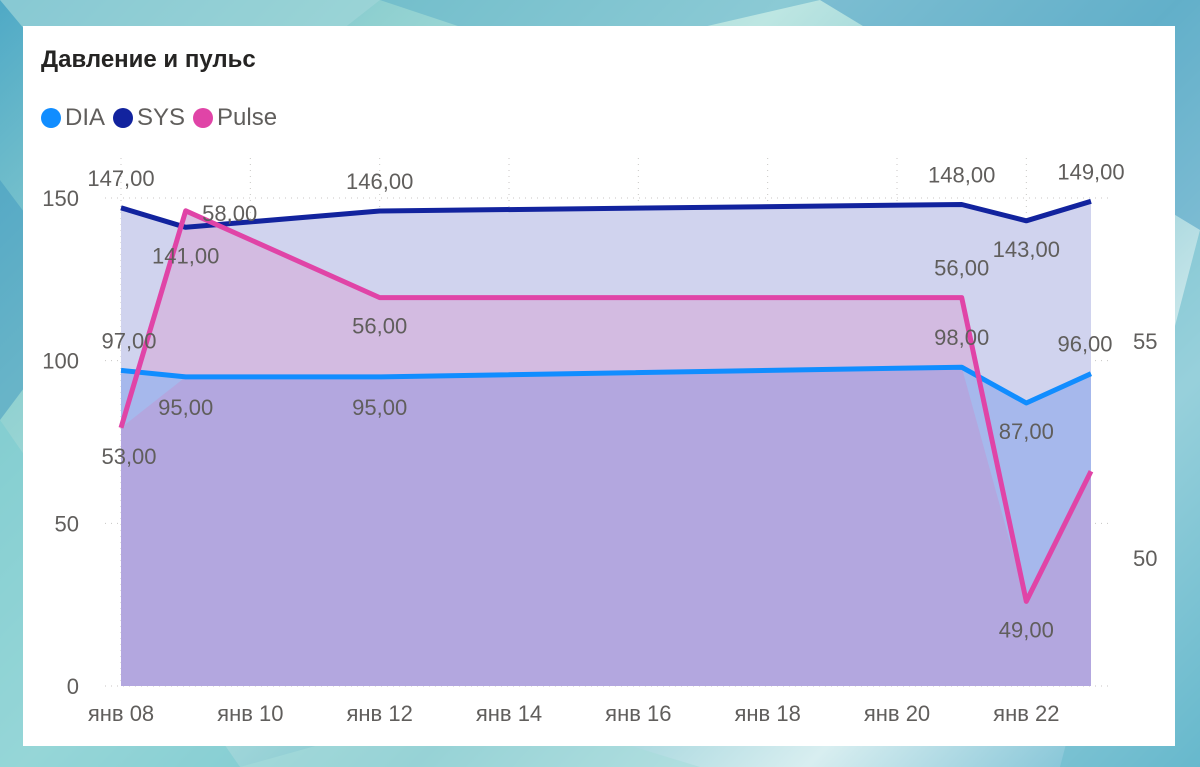 The image size is (1200, 767). What do you see at coordinates (1026, 431) in the screenshot?
I see `data-label-dia-4: 87,00` at bounding box center [1026, 431].